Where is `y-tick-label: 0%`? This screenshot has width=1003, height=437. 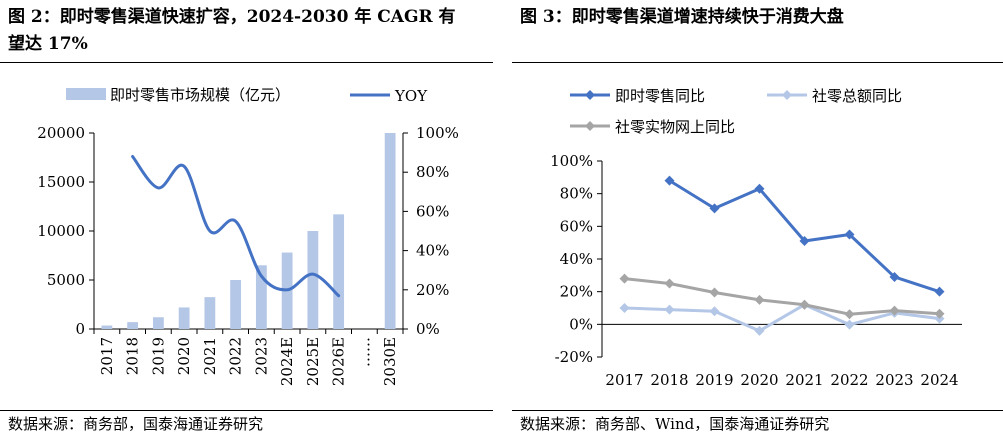 y-tick-label: 0% is located at coordinates (581, 324).